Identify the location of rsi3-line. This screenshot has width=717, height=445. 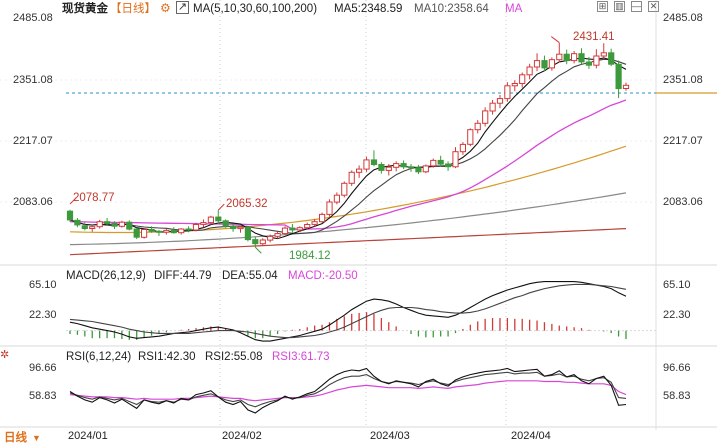
(348, 391).